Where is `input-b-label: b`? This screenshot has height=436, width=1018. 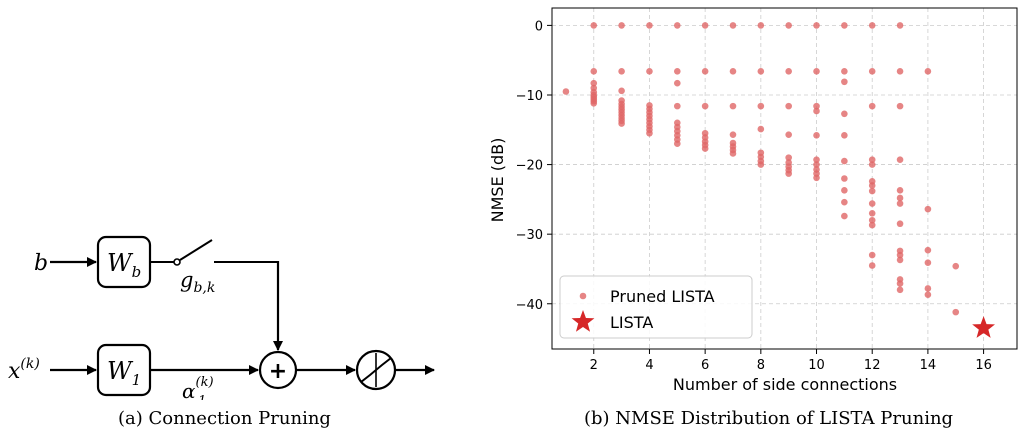 input-b-label: b is located at coordinates (41, 263).